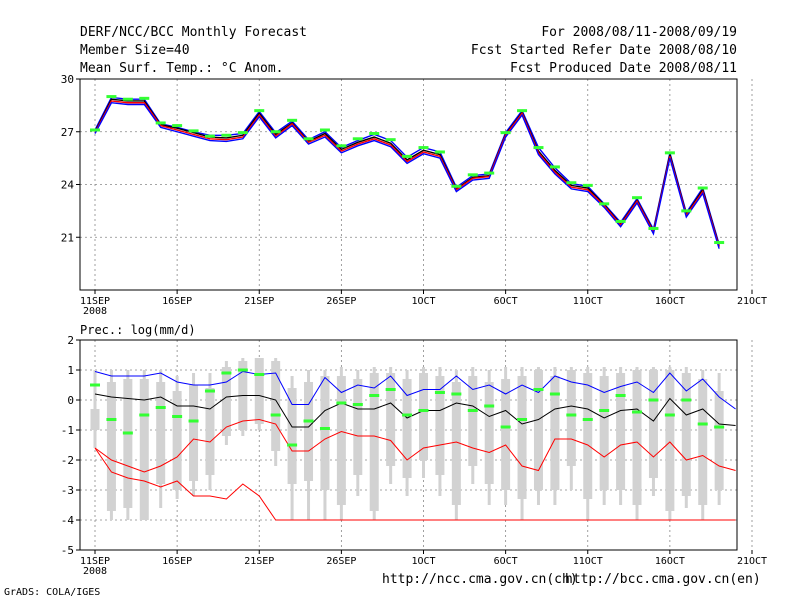  I want to click on panel1-x-tick-label: 16OCT, so click(670, 561).